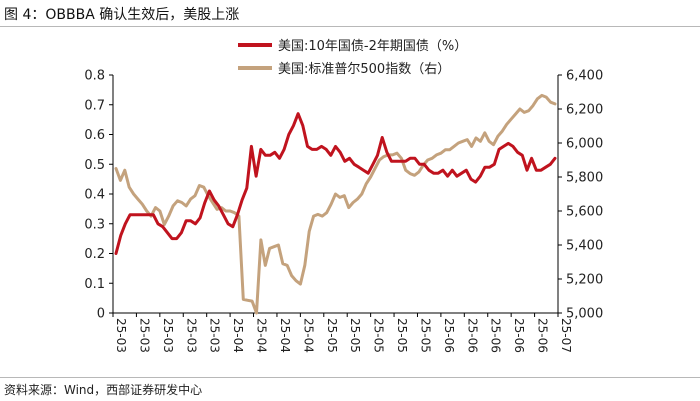  Describe the element at coordinates (94, 105) in the screenshot. I see `left-tick-label: 0.7` at that location.